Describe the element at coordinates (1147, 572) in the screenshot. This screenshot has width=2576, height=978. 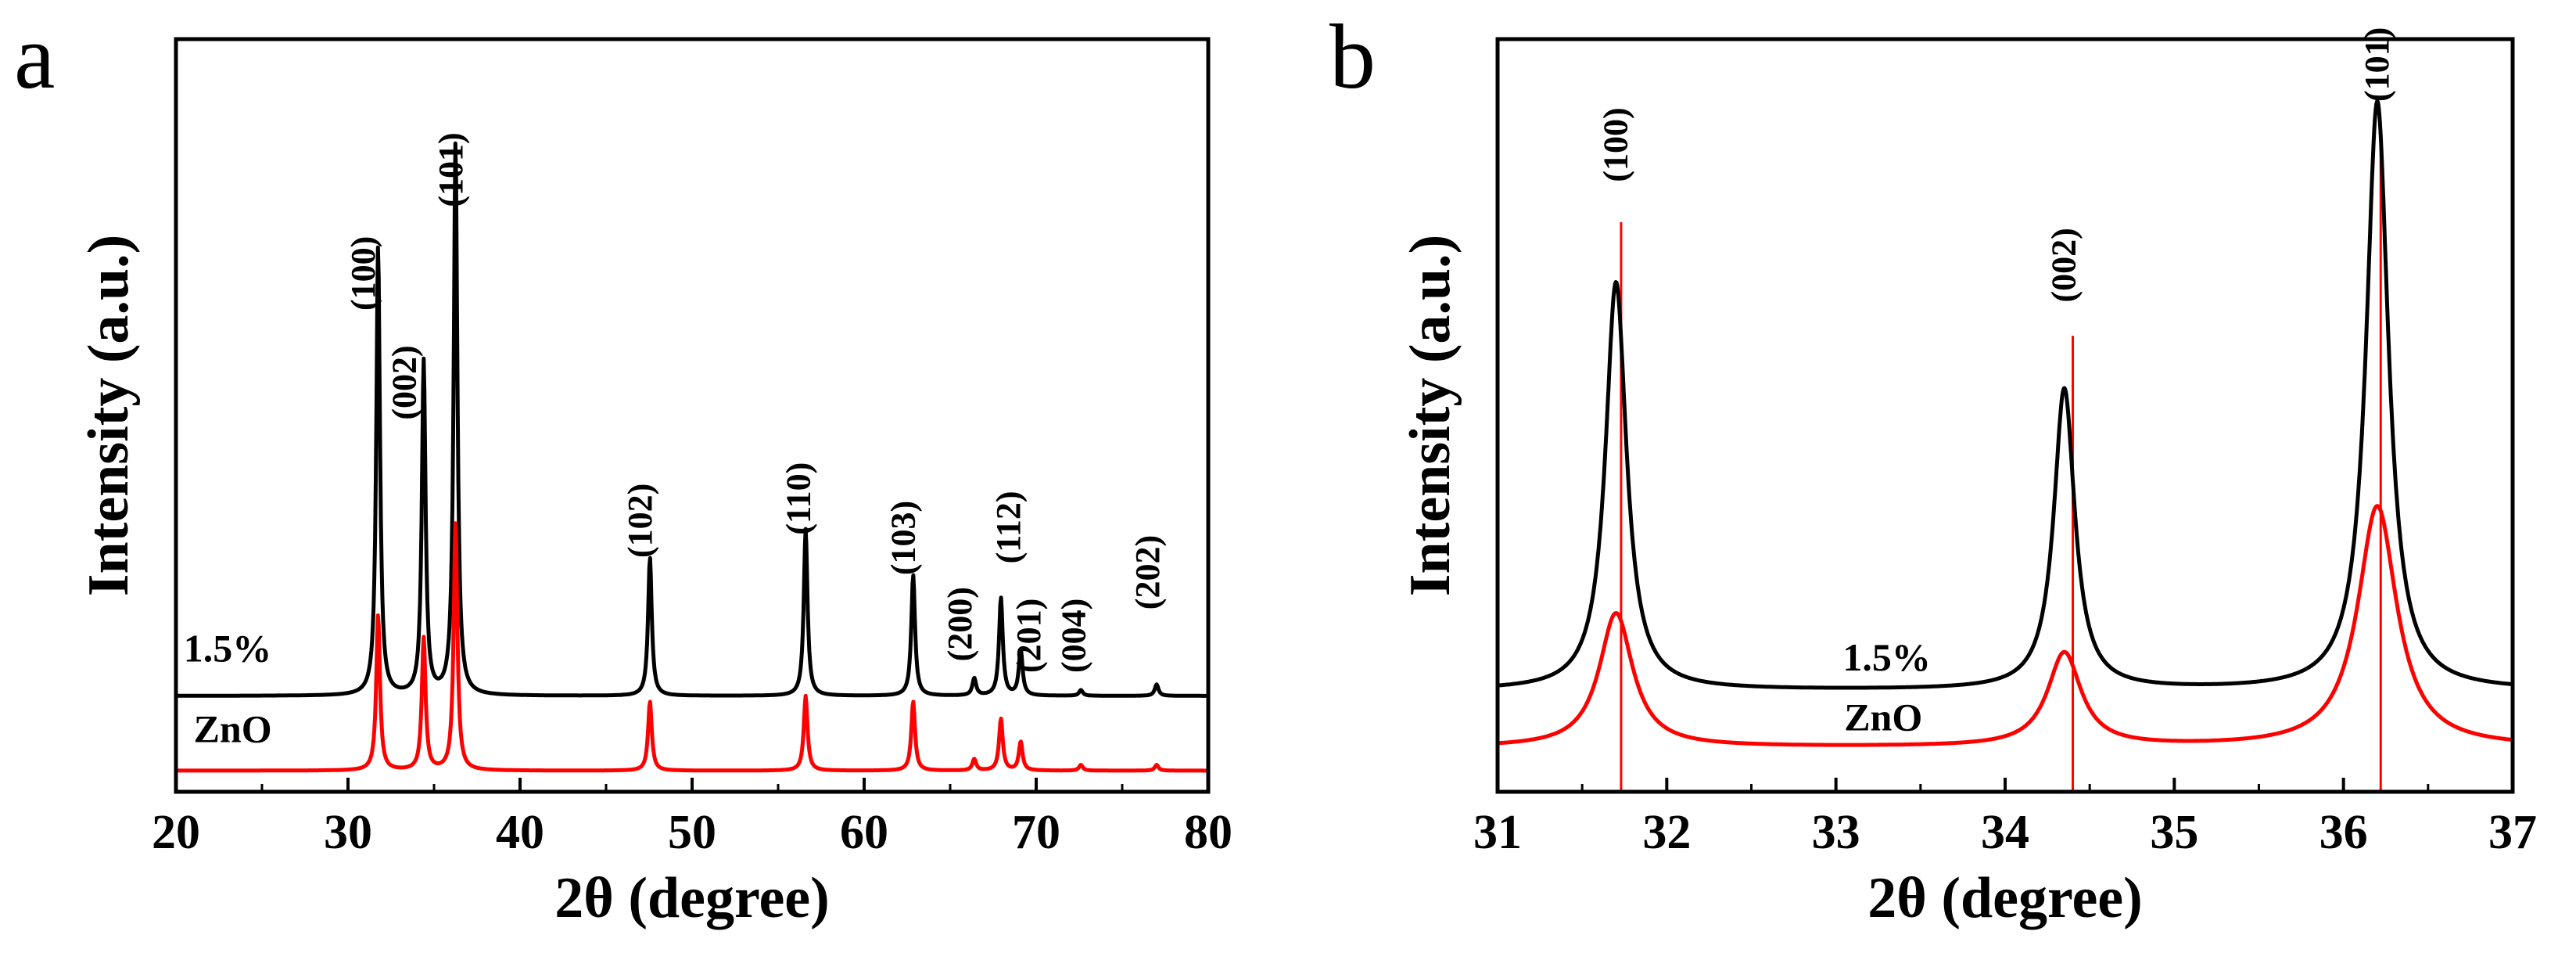
I see `peak-label: (202)` at that location.